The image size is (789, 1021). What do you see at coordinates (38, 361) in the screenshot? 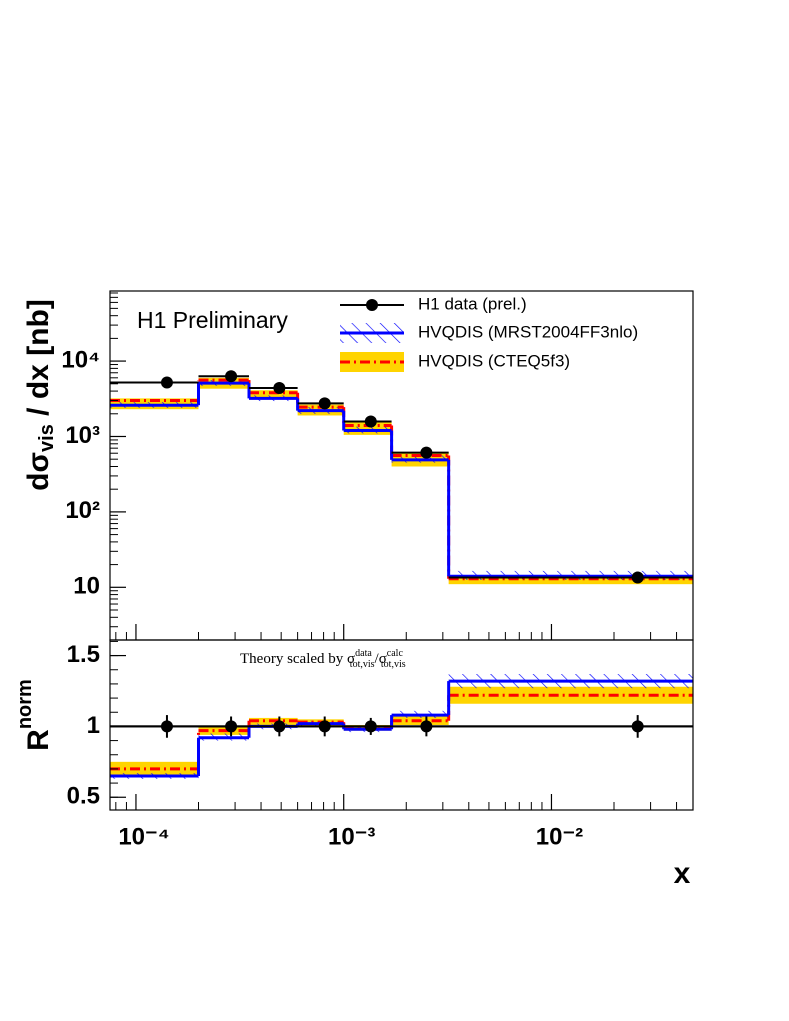
I see `y-label-rest: / dx [nb]` at bounding box center [38, 361].